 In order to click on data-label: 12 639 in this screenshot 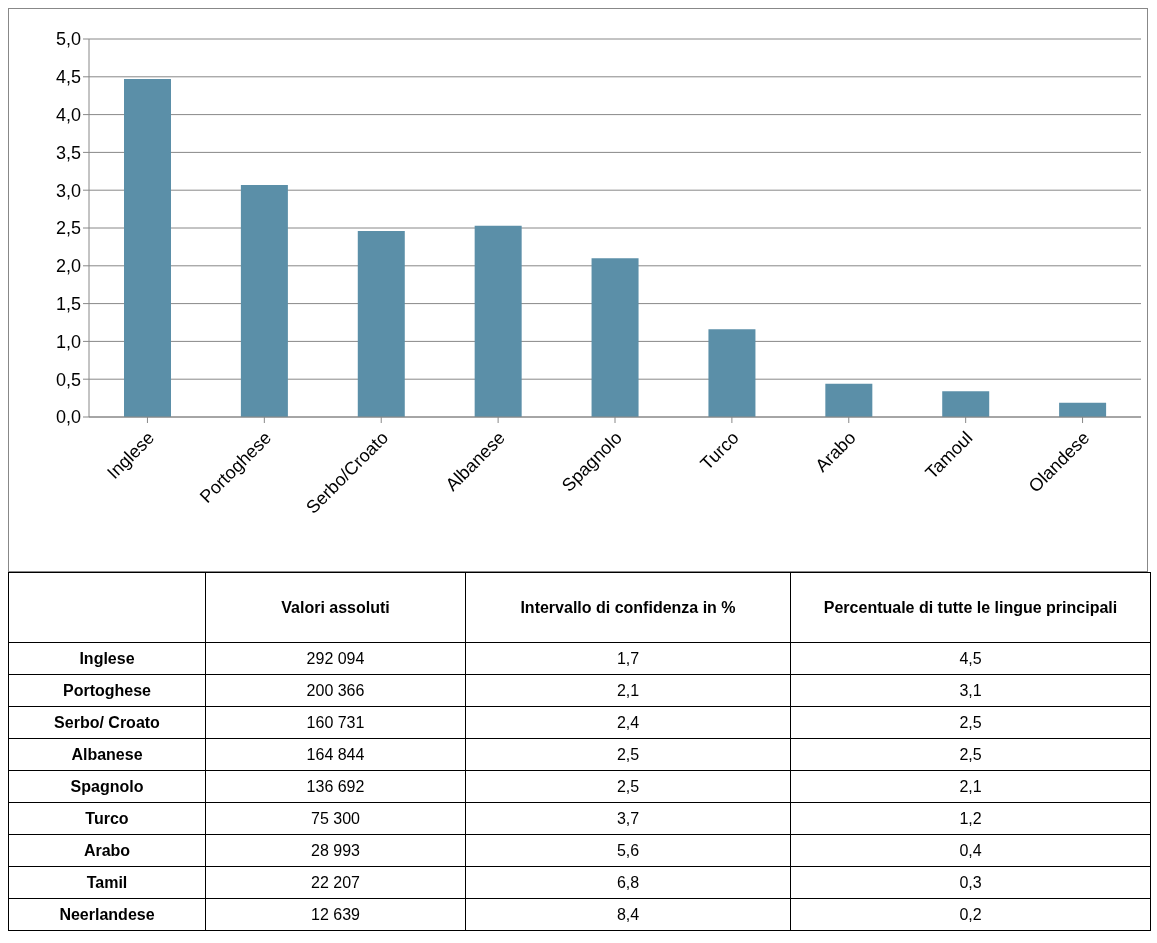, I will do `click(335, 914)`.